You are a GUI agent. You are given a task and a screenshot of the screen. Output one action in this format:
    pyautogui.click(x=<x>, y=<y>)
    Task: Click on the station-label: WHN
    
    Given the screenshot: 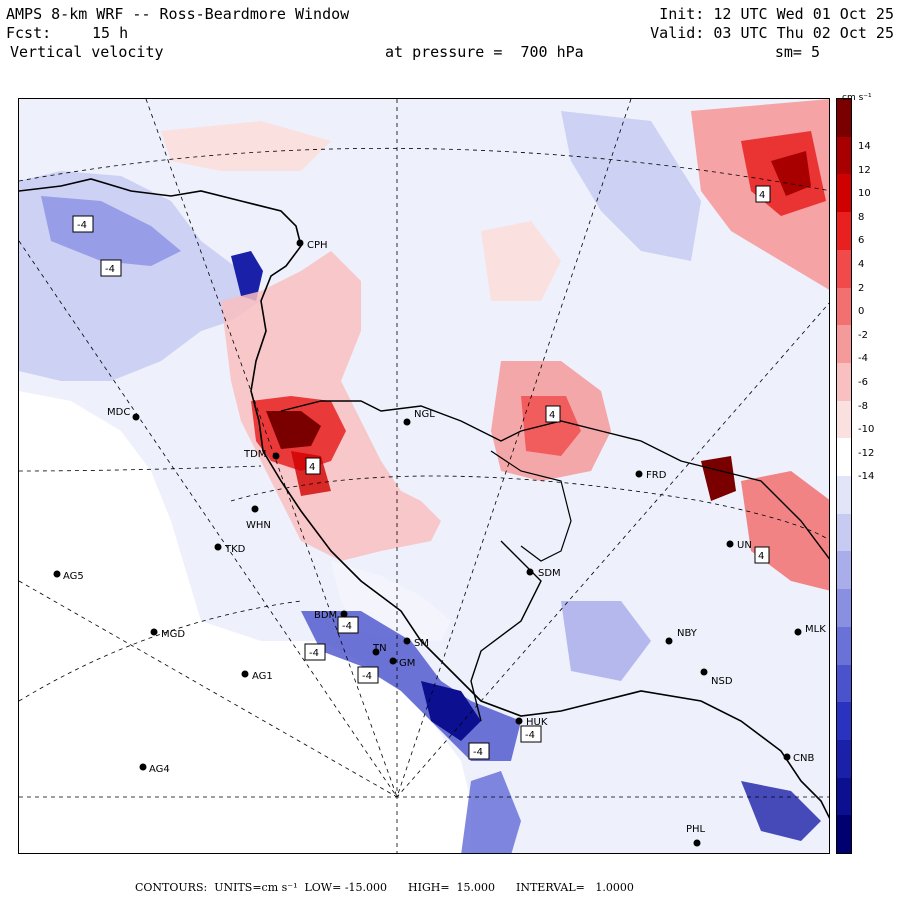 What is the action you would take?
    pyautogui.click(x=258, y=525)
    